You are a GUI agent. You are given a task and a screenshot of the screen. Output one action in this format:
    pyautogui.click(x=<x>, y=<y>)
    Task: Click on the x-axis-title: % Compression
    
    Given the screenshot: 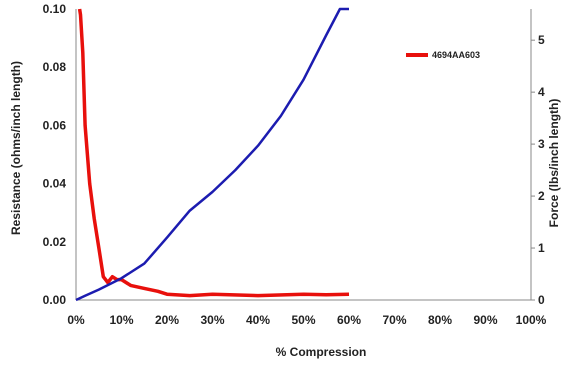 What is the action you would take?
    pyautogui.click(x=321, y=352)
    